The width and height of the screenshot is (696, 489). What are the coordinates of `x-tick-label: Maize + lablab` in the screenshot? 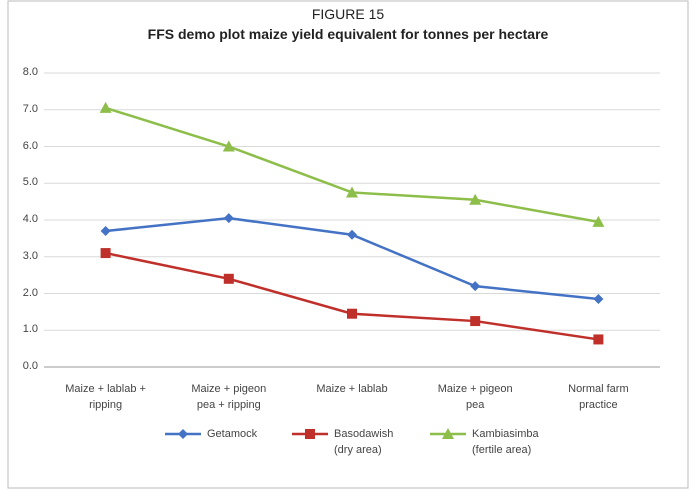 It's located at (352, 389).